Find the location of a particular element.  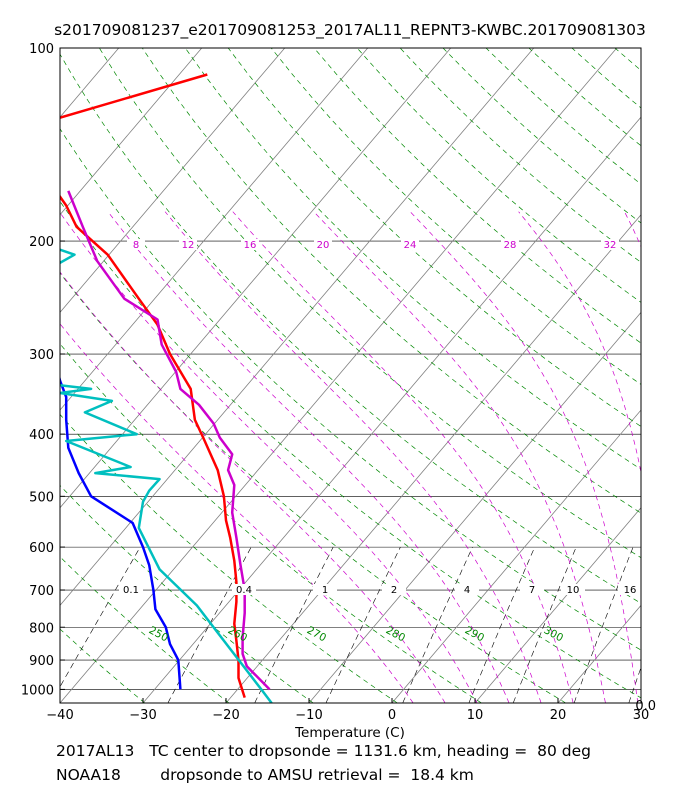

y-tick-label: 500 is located at coordinates (41, 497).